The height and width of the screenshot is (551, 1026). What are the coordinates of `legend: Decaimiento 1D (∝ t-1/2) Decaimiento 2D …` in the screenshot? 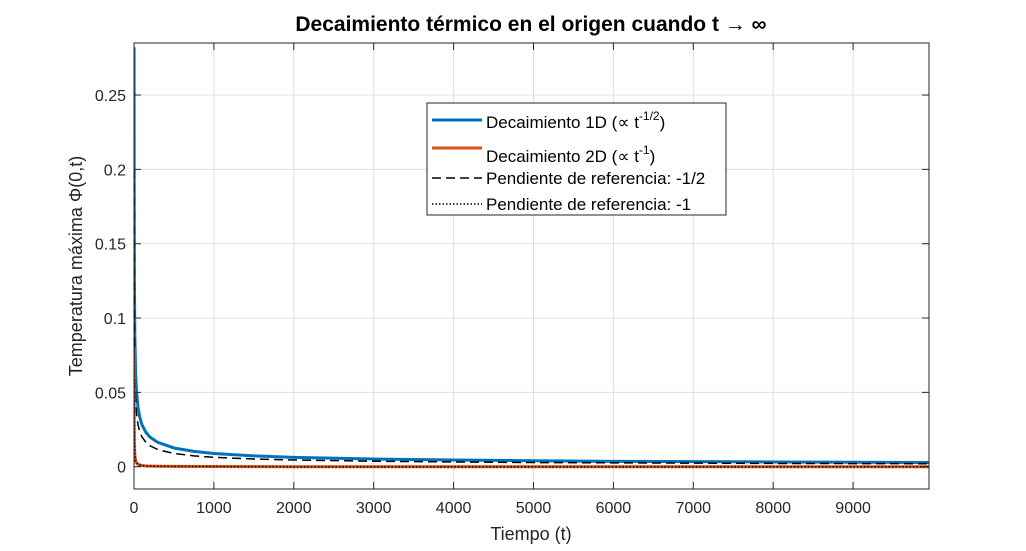 It's located at (576, 159).